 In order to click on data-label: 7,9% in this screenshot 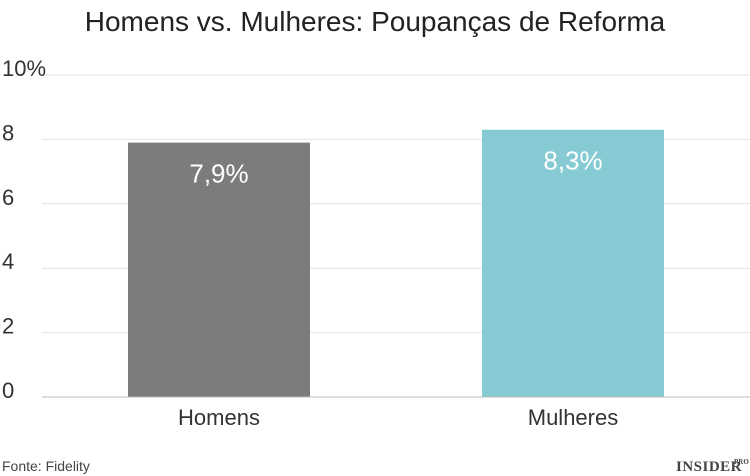, I will do `click(218, 174)`.